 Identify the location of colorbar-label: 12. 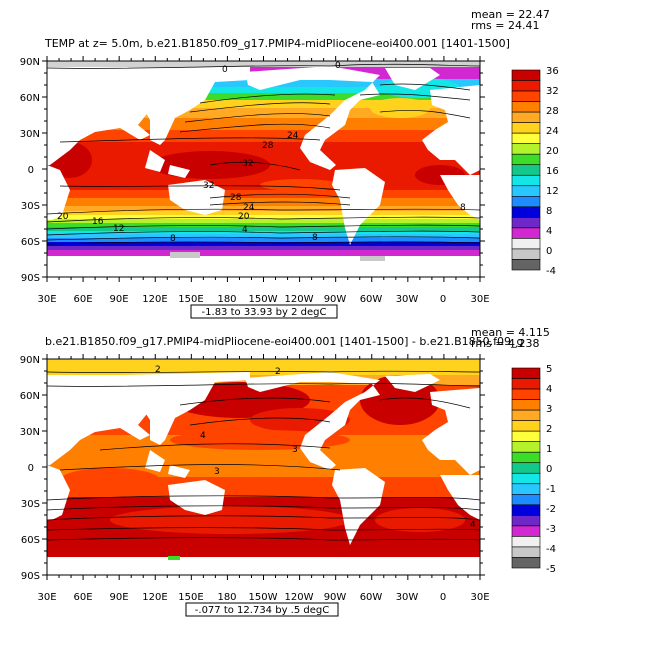
(552, 191).